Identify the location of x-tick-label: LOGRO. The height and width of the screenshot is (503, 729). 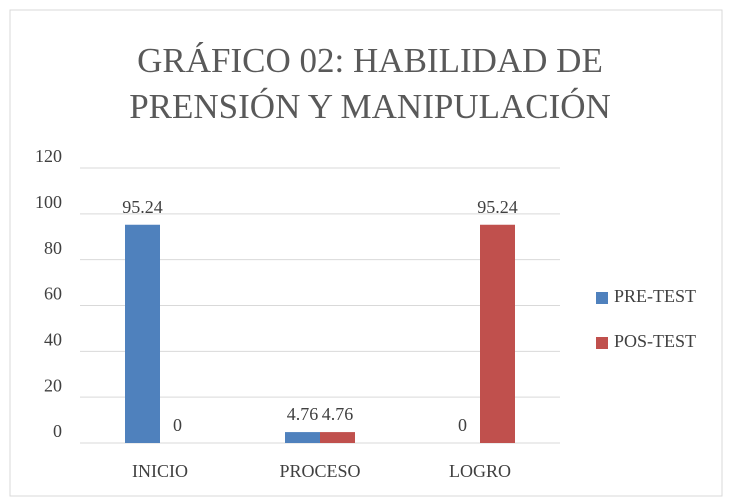
(480, 471).